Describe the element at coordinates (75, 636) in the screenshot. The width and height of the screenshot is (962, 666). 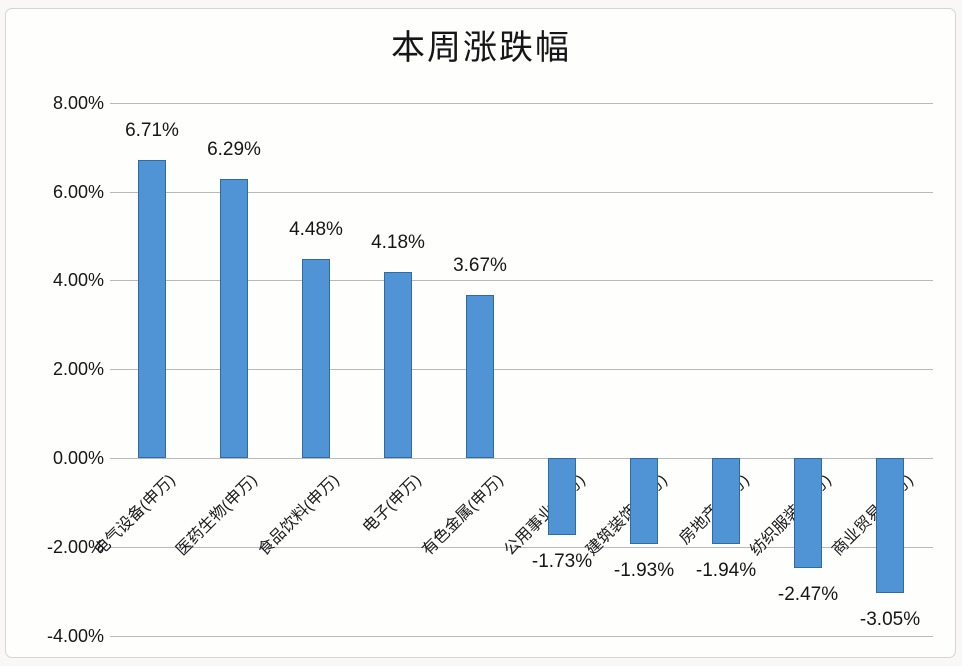
I see `y-axis-tick-label: -4.00%` at that location.